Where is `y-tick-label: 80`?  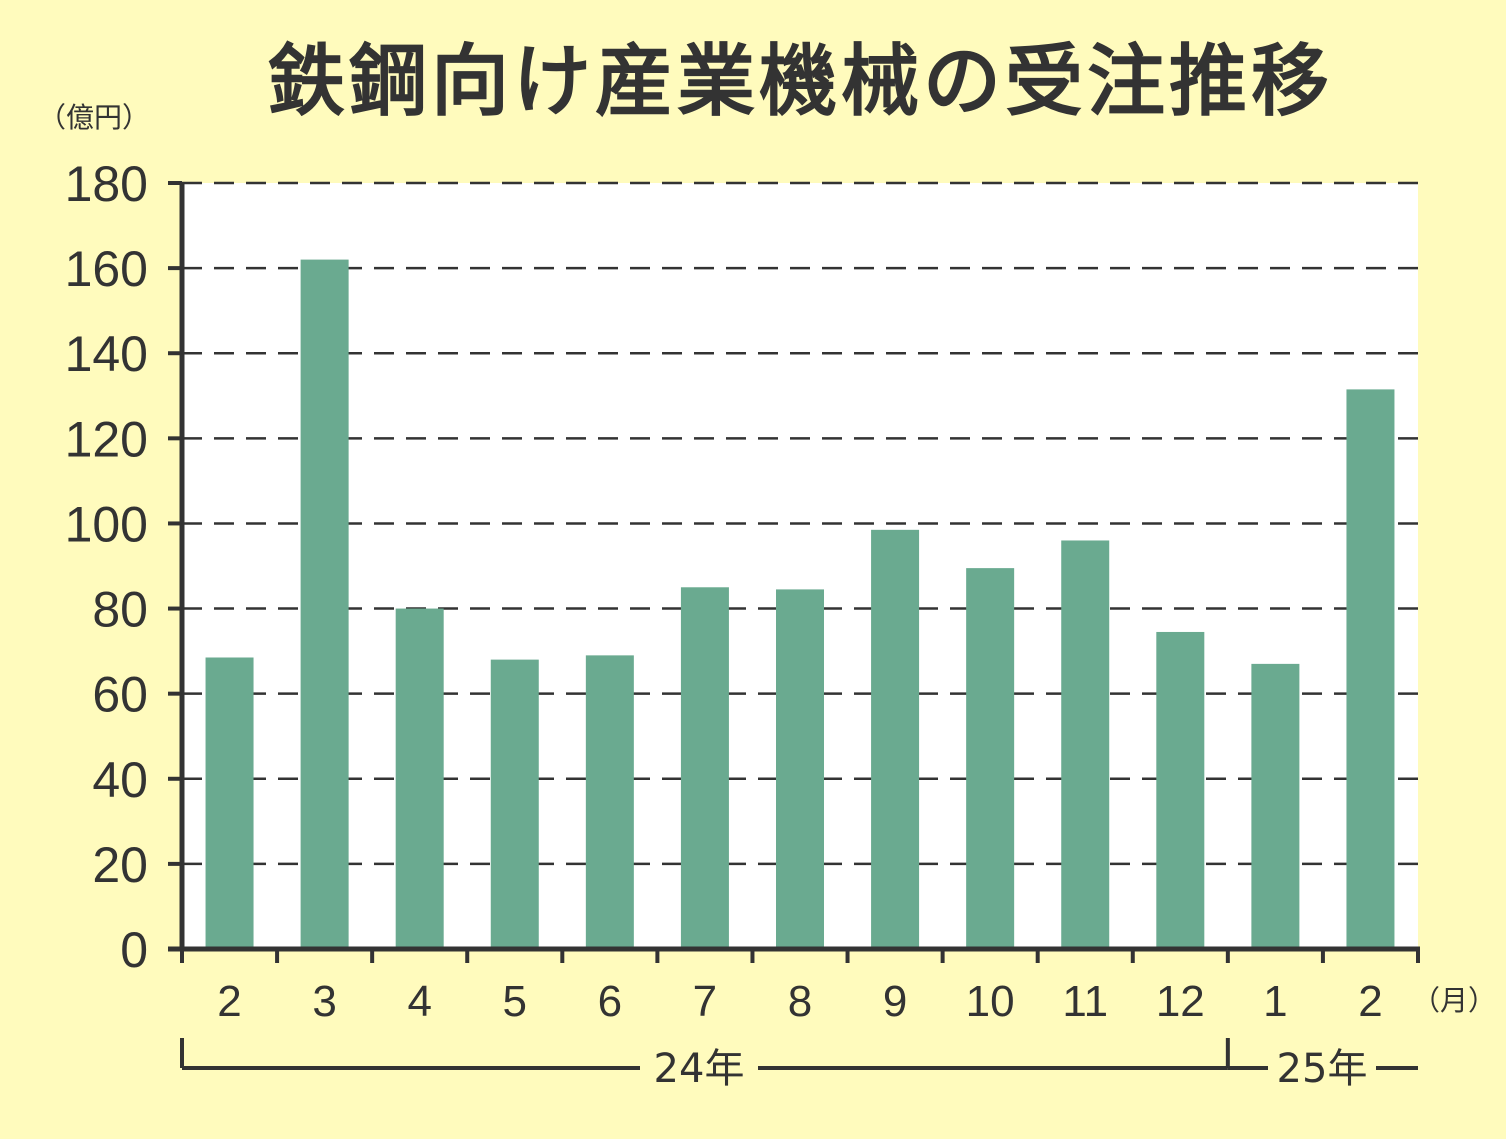
y-tick-label: 80 is located at coordinates (120, 610).